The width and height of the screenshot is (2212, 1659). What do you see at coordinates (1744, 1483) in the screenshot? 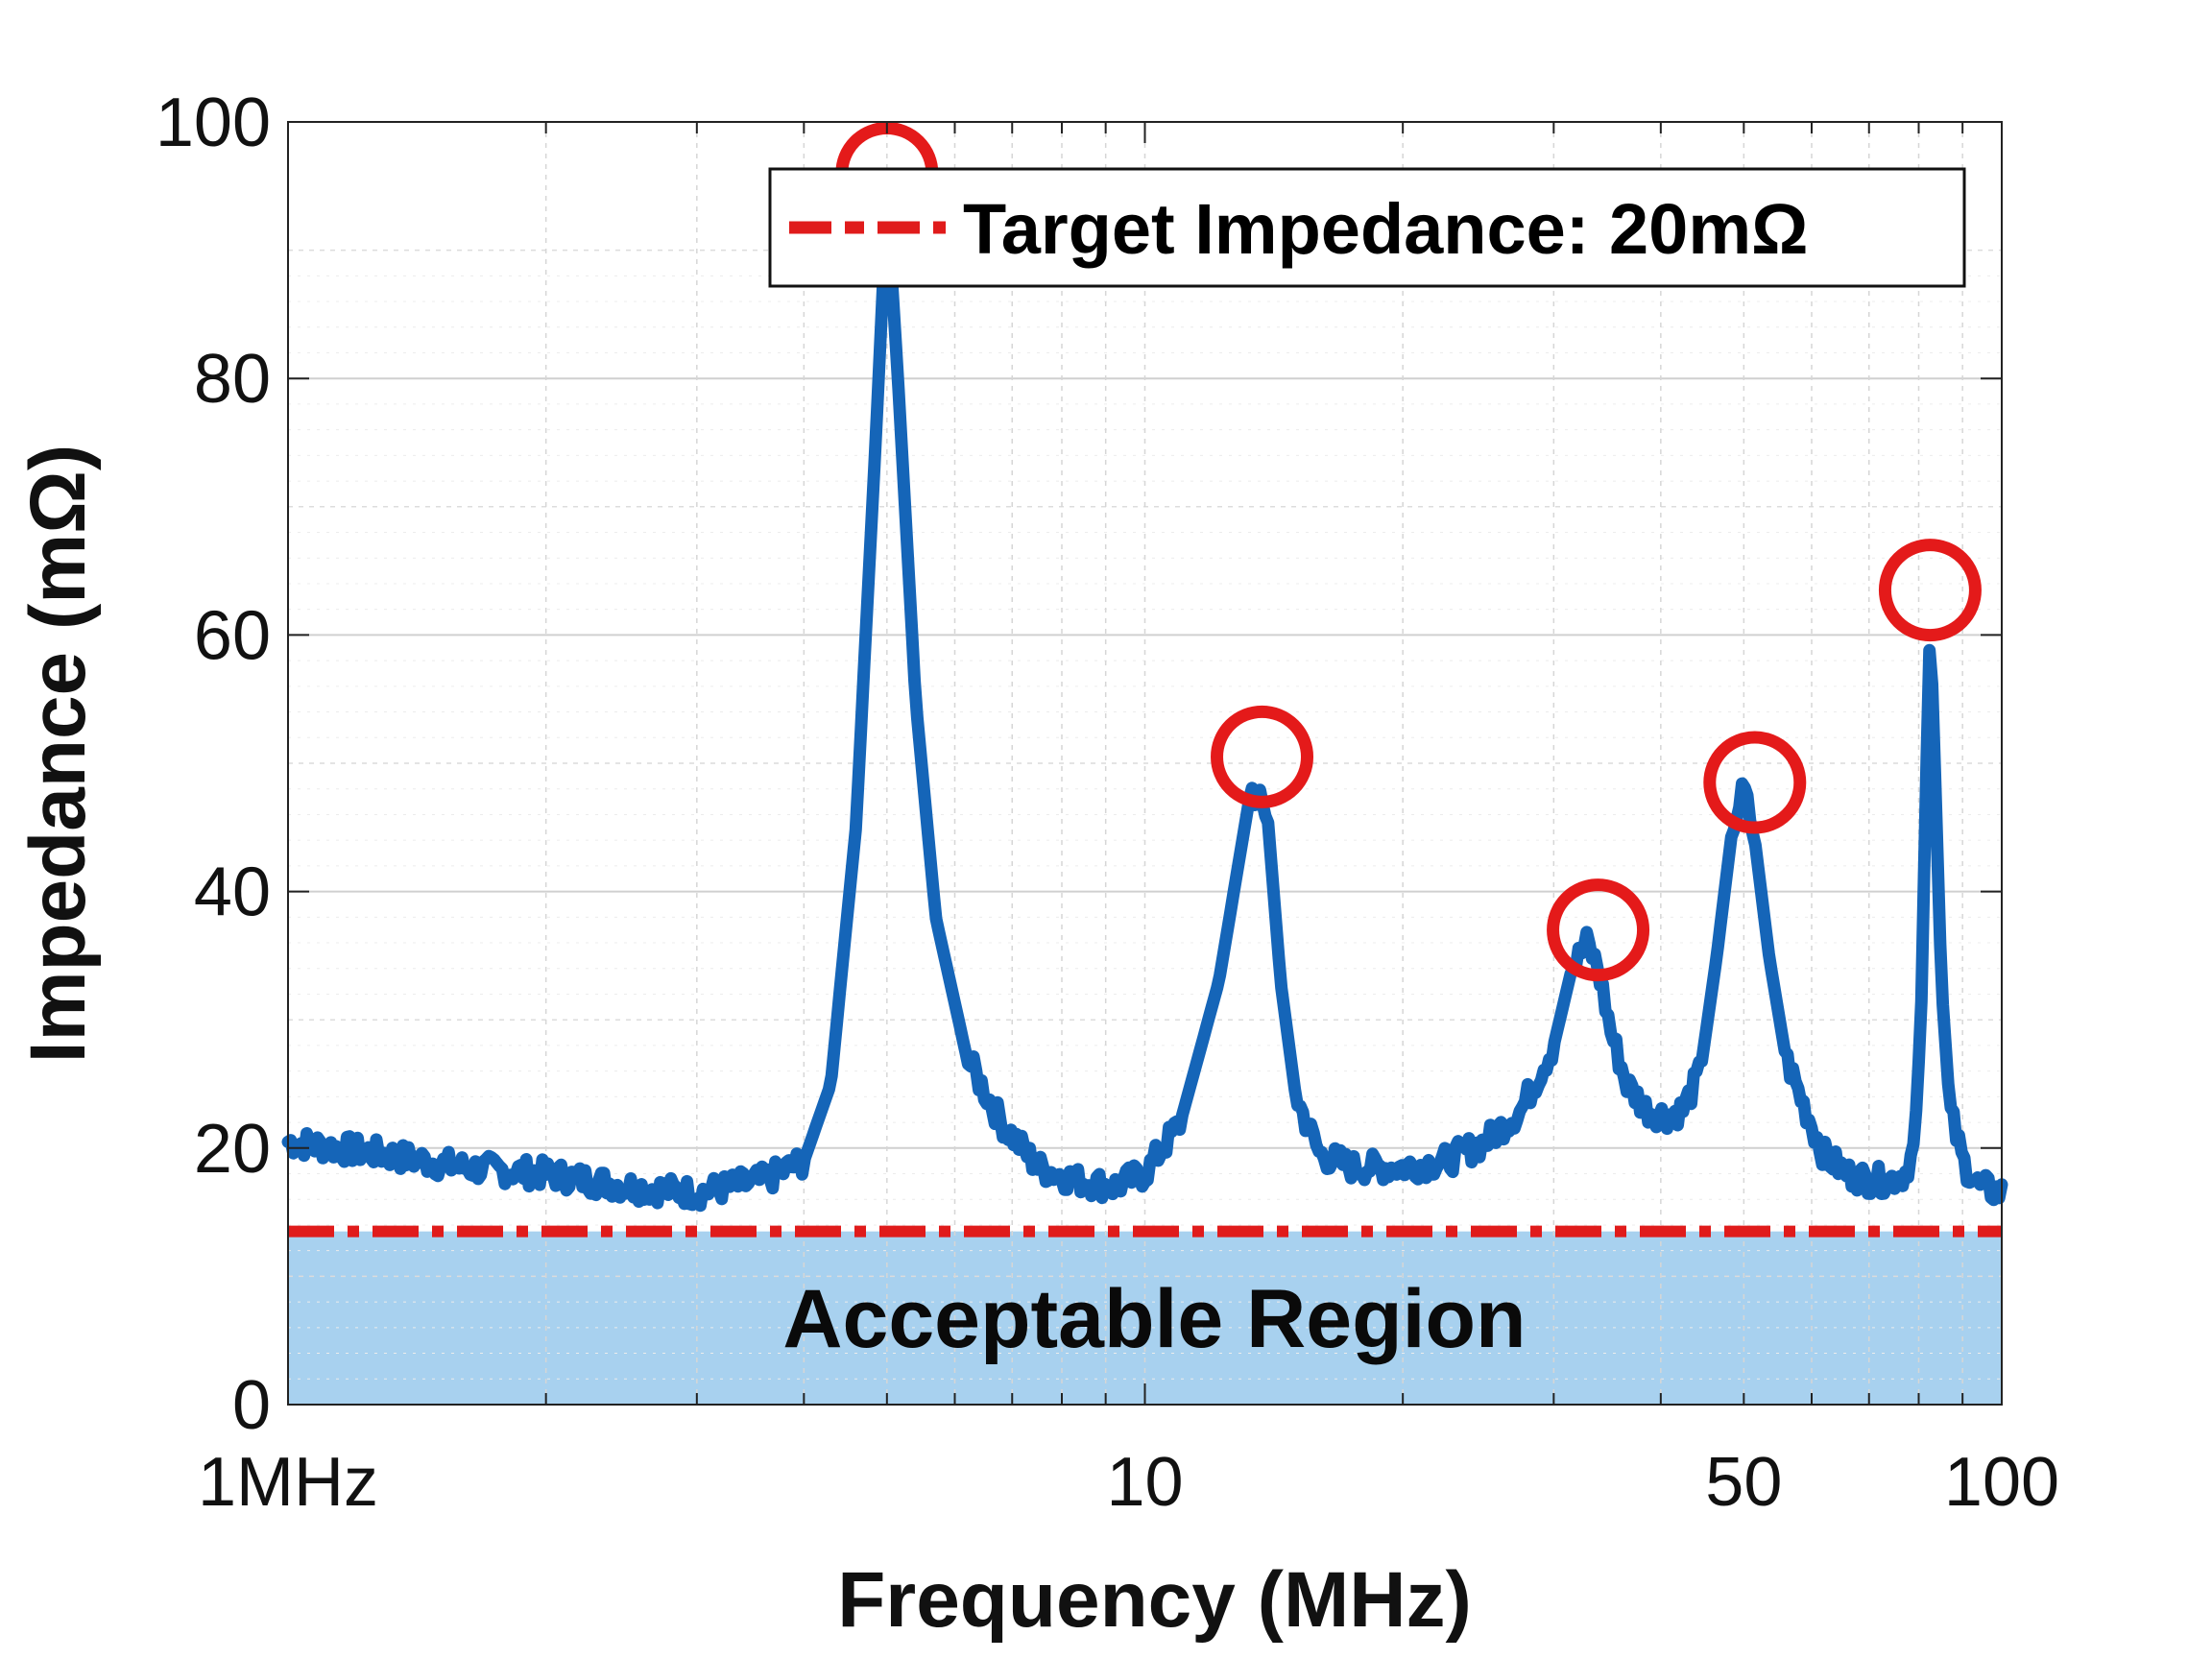
I see `x-tick-label: 50` at bounding box center [1744, 1483].